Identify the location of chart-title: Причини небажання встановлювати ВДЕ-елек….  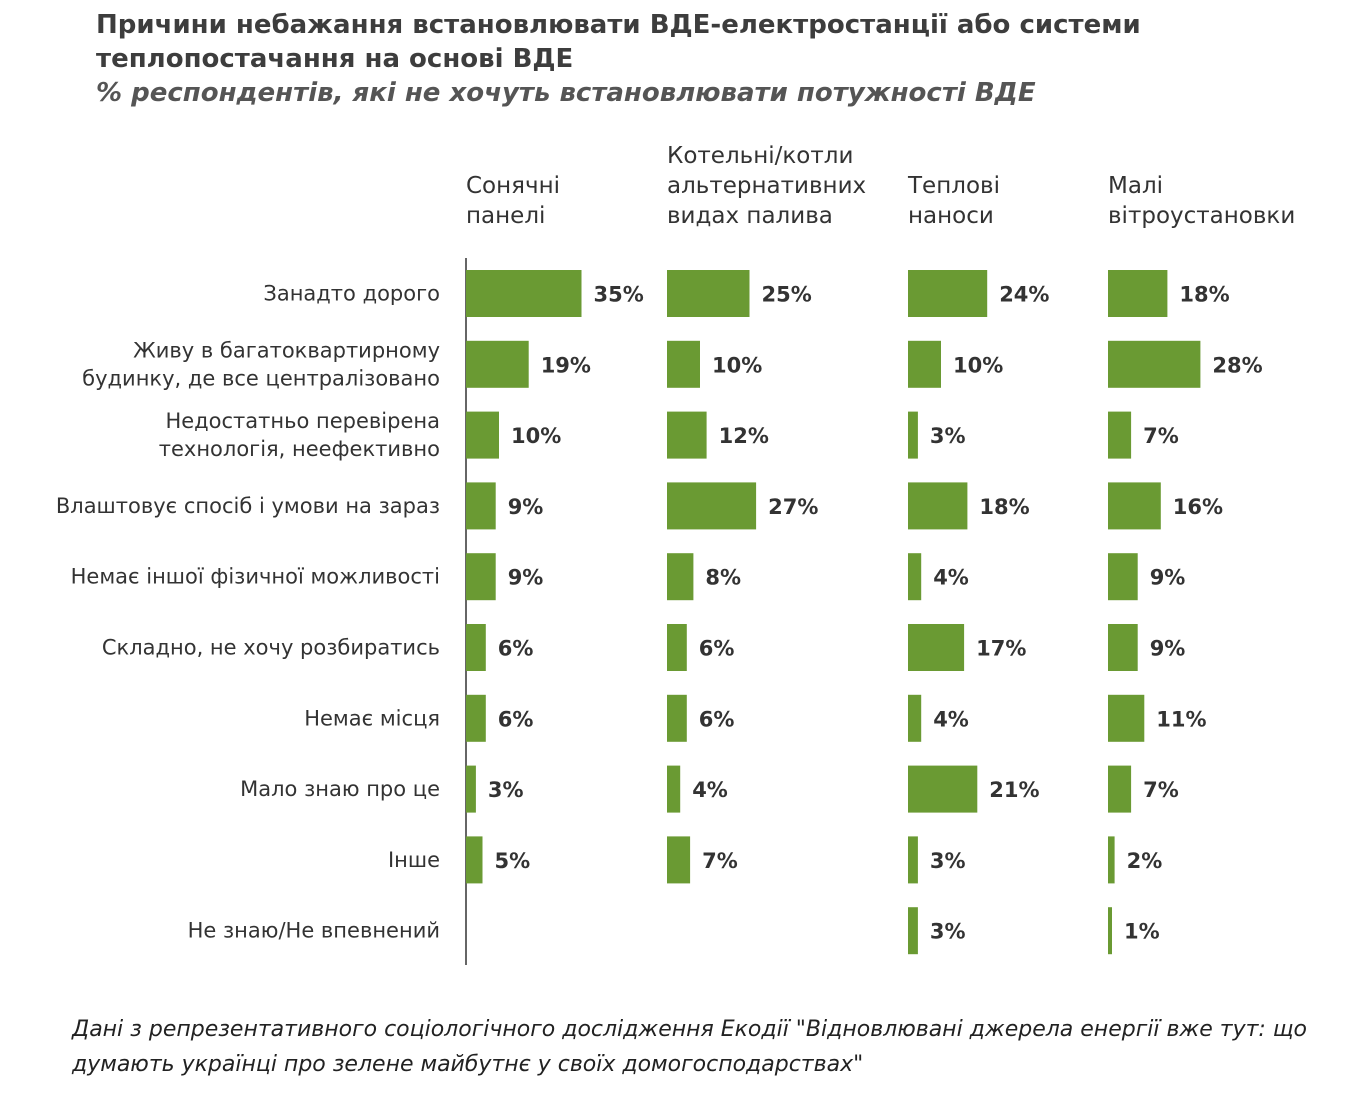
(618, 42).